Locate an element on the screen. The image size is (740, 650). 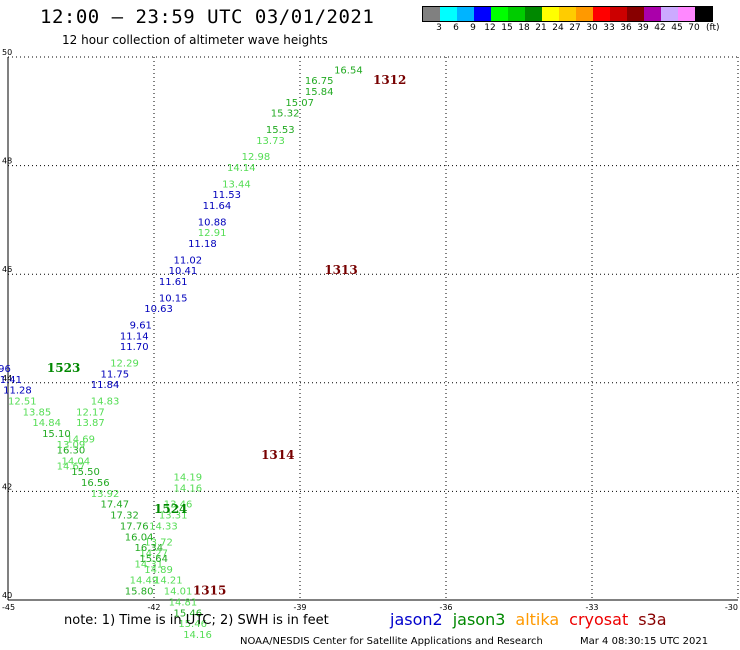
wave-height-value: 12.51 is located at coordinates (22, 402).